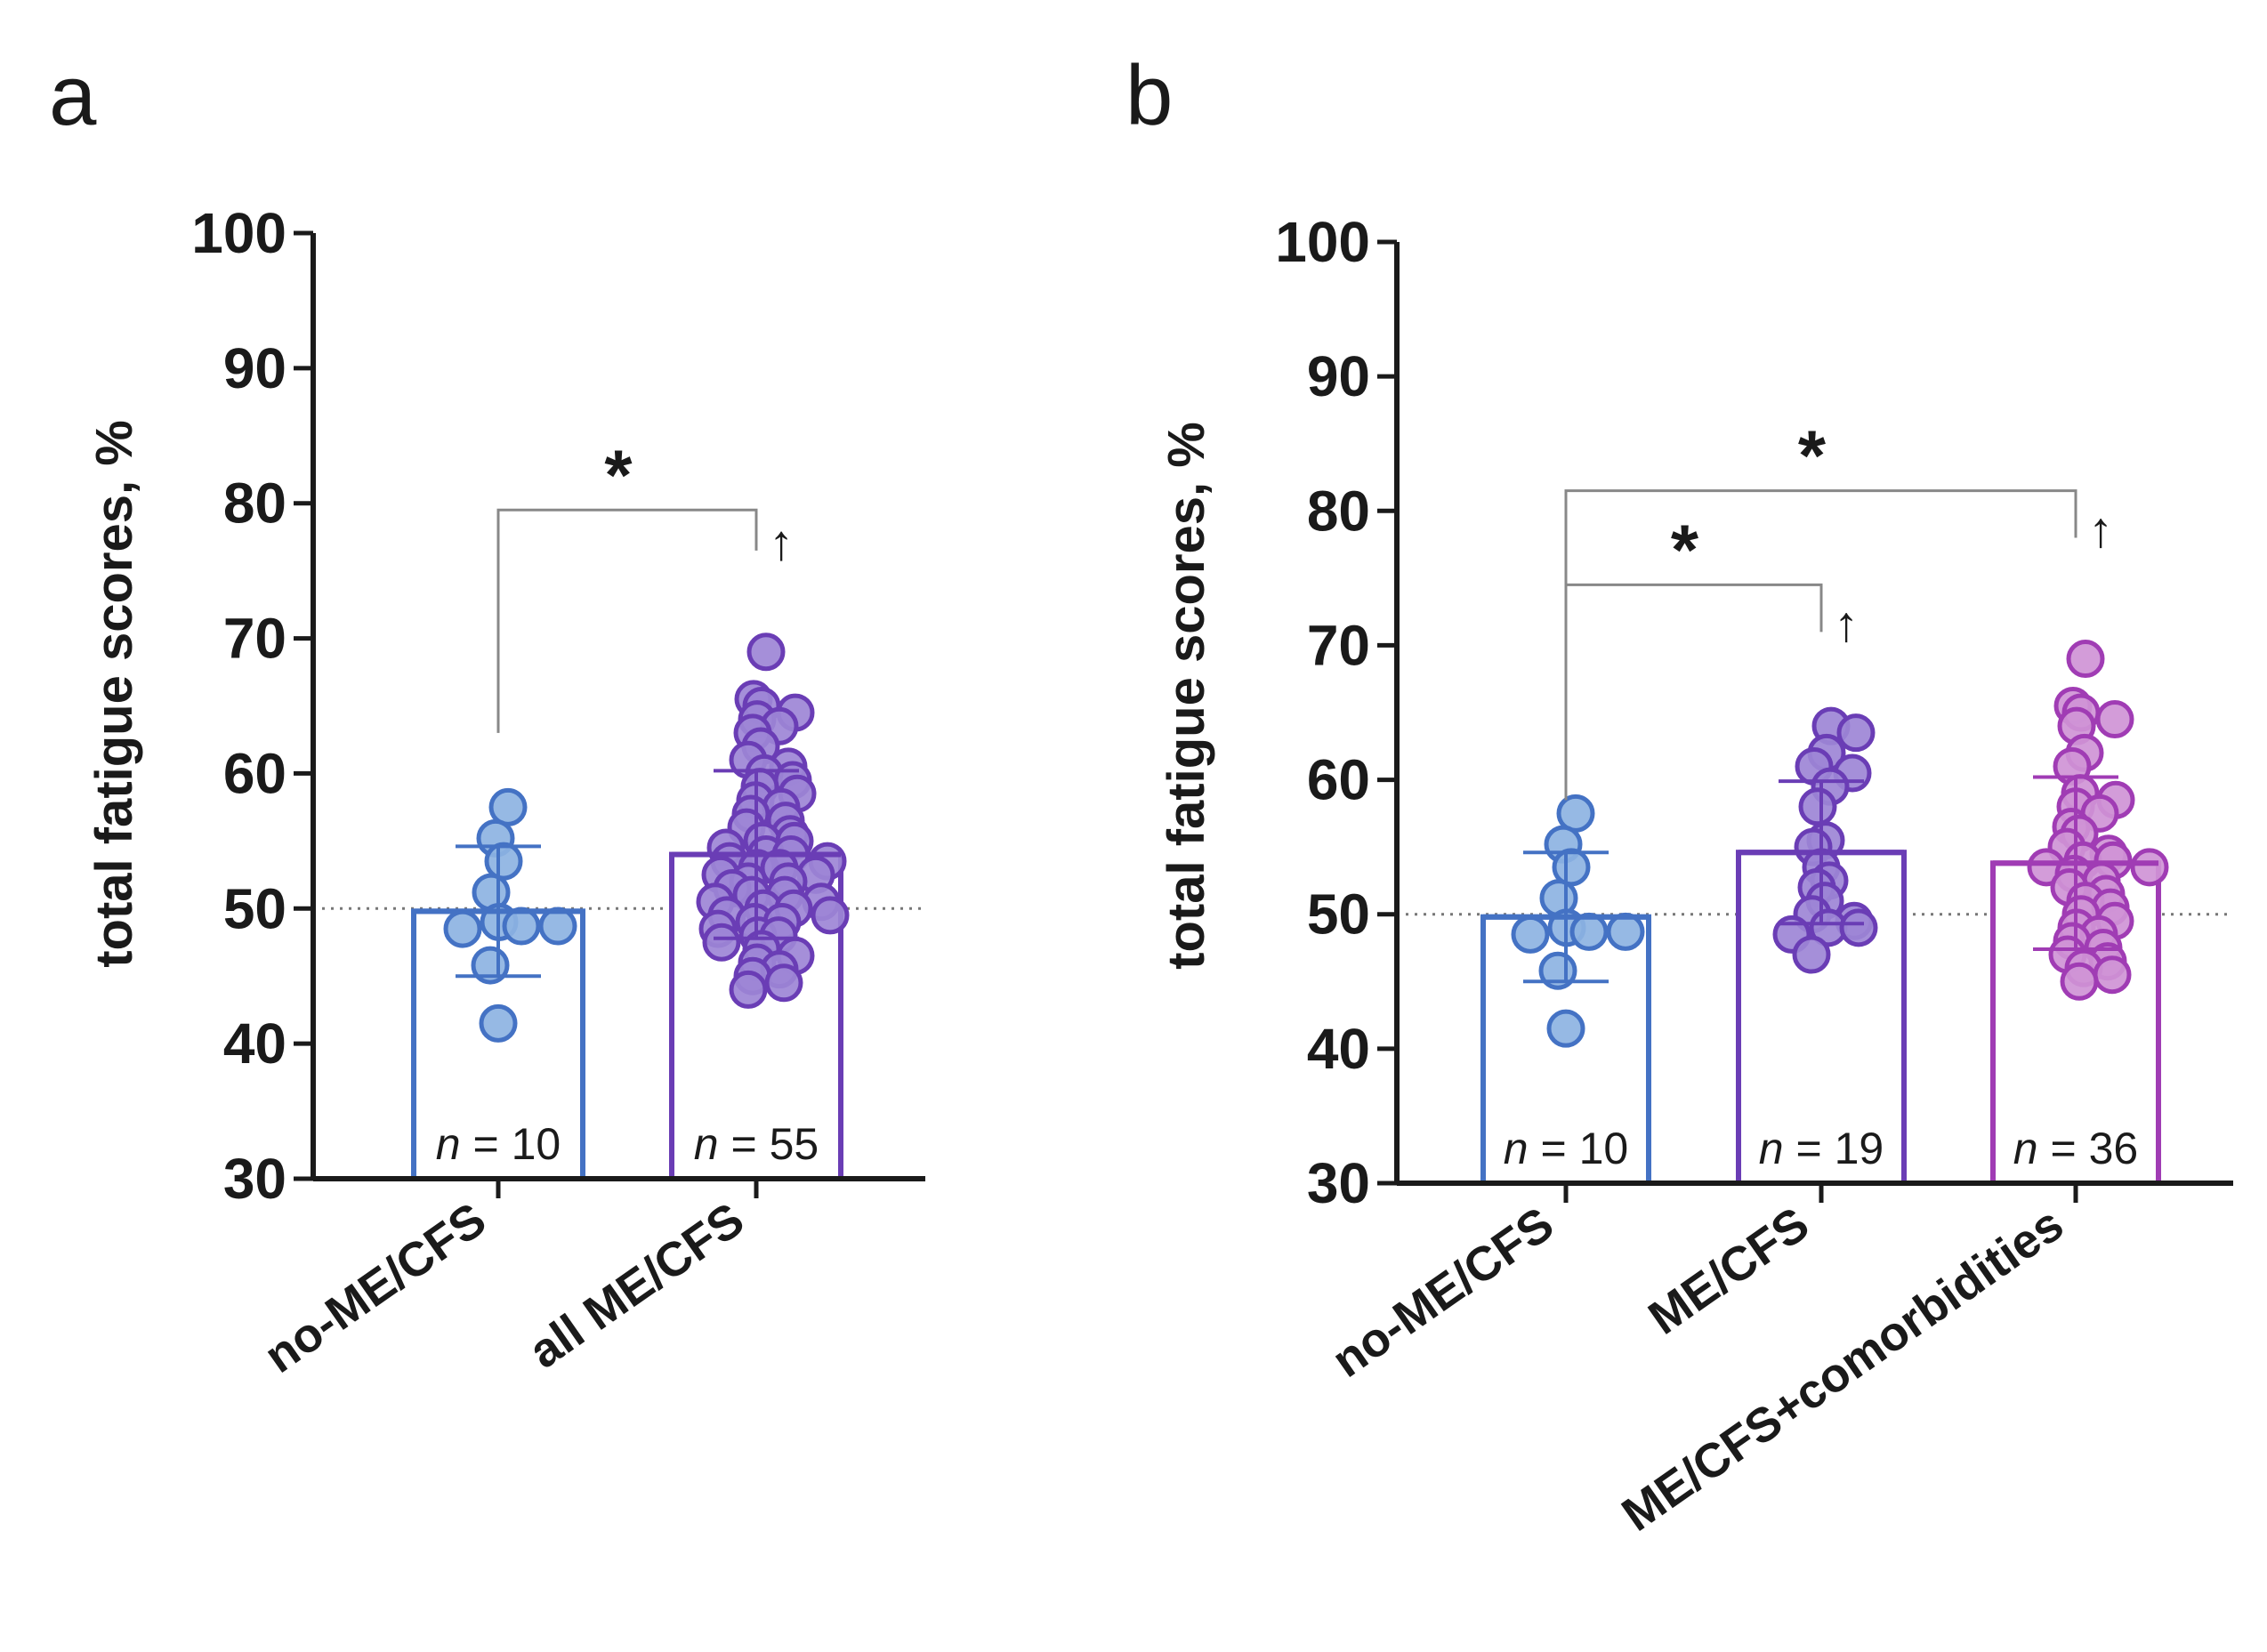  What do you see at coordinates (1846, 623) in the screenshot?
I see `panel-b-sig-arrow-1: ↑` at bounding box center [1846, 623].